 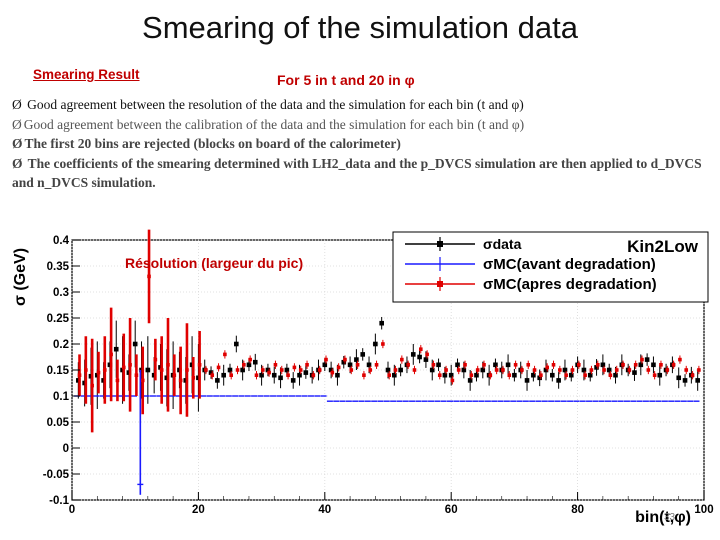 I want to click on bullet-arrow-icon: Ø, so click(x=17, y=124).